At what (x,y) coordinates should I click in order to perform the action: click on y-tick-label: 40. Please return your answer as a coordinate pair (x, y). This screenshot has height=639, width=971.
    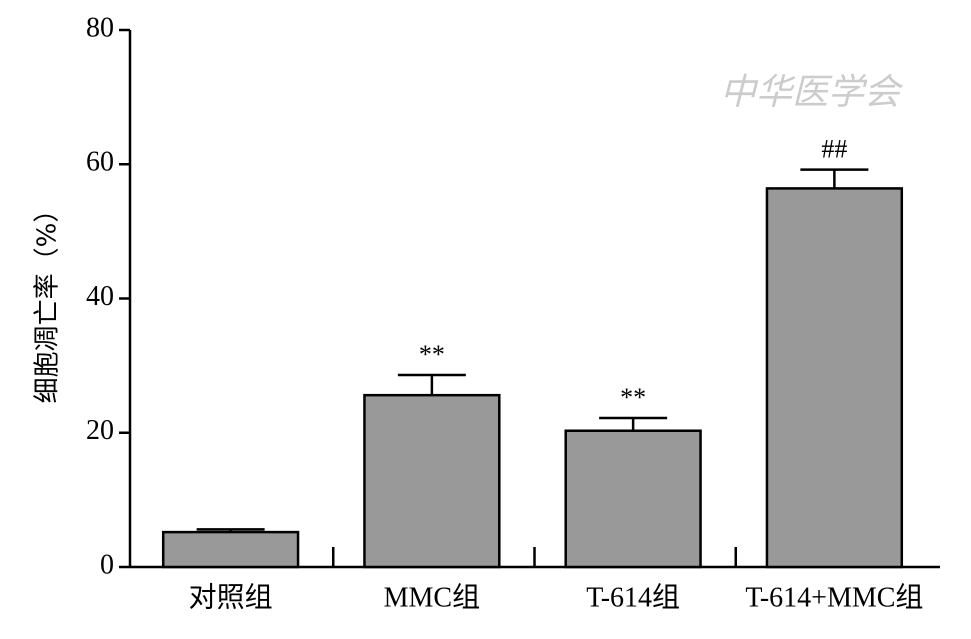
    Looking at the image, I should click on (100, 296).